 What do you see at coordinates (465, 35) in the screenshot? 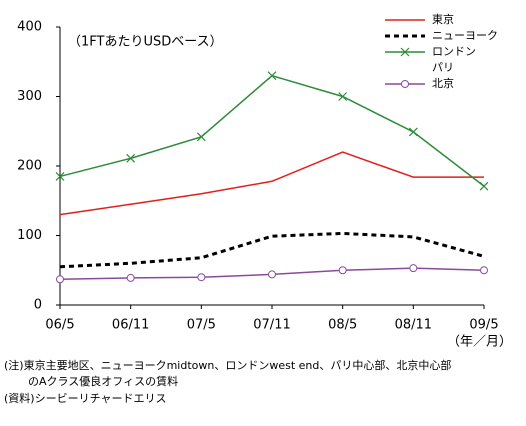
I see `legend-label: ニューヨーク` at bounding box center [465, 35].